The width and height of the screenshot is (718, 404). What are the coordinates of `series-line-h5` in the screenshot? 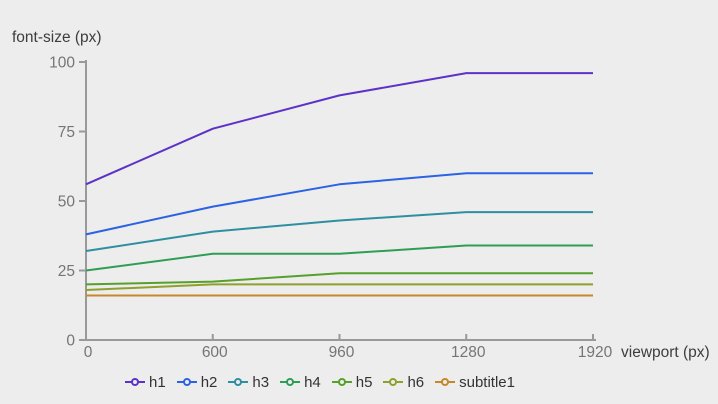 It's located at (339, 279).